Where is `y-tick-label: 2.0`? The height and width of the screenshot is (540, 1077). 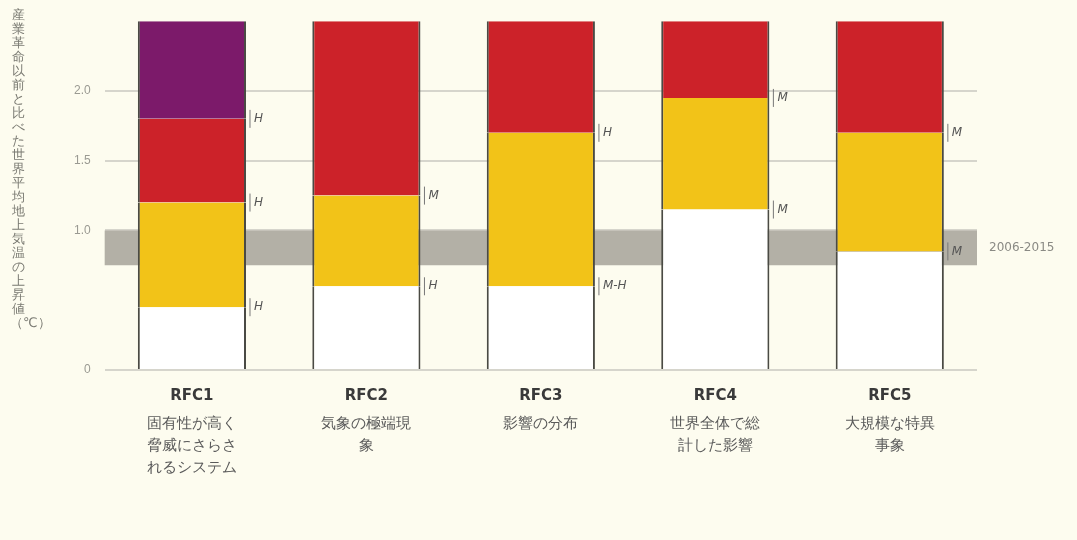 y-tick-label: 2.0 is located at coordinates (82, 90).